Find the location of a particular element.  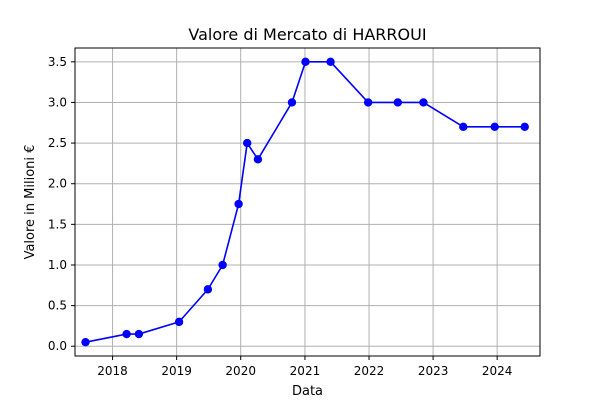

x-axis-label: Data is located at coordinates (307, 391).